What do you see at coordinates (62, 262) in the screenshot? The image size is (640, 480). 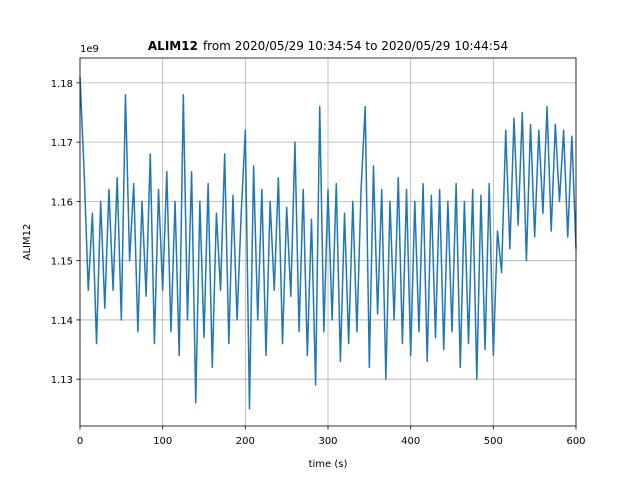 I see `y-tick-label: 1.15` at bounding box center [62, 262].